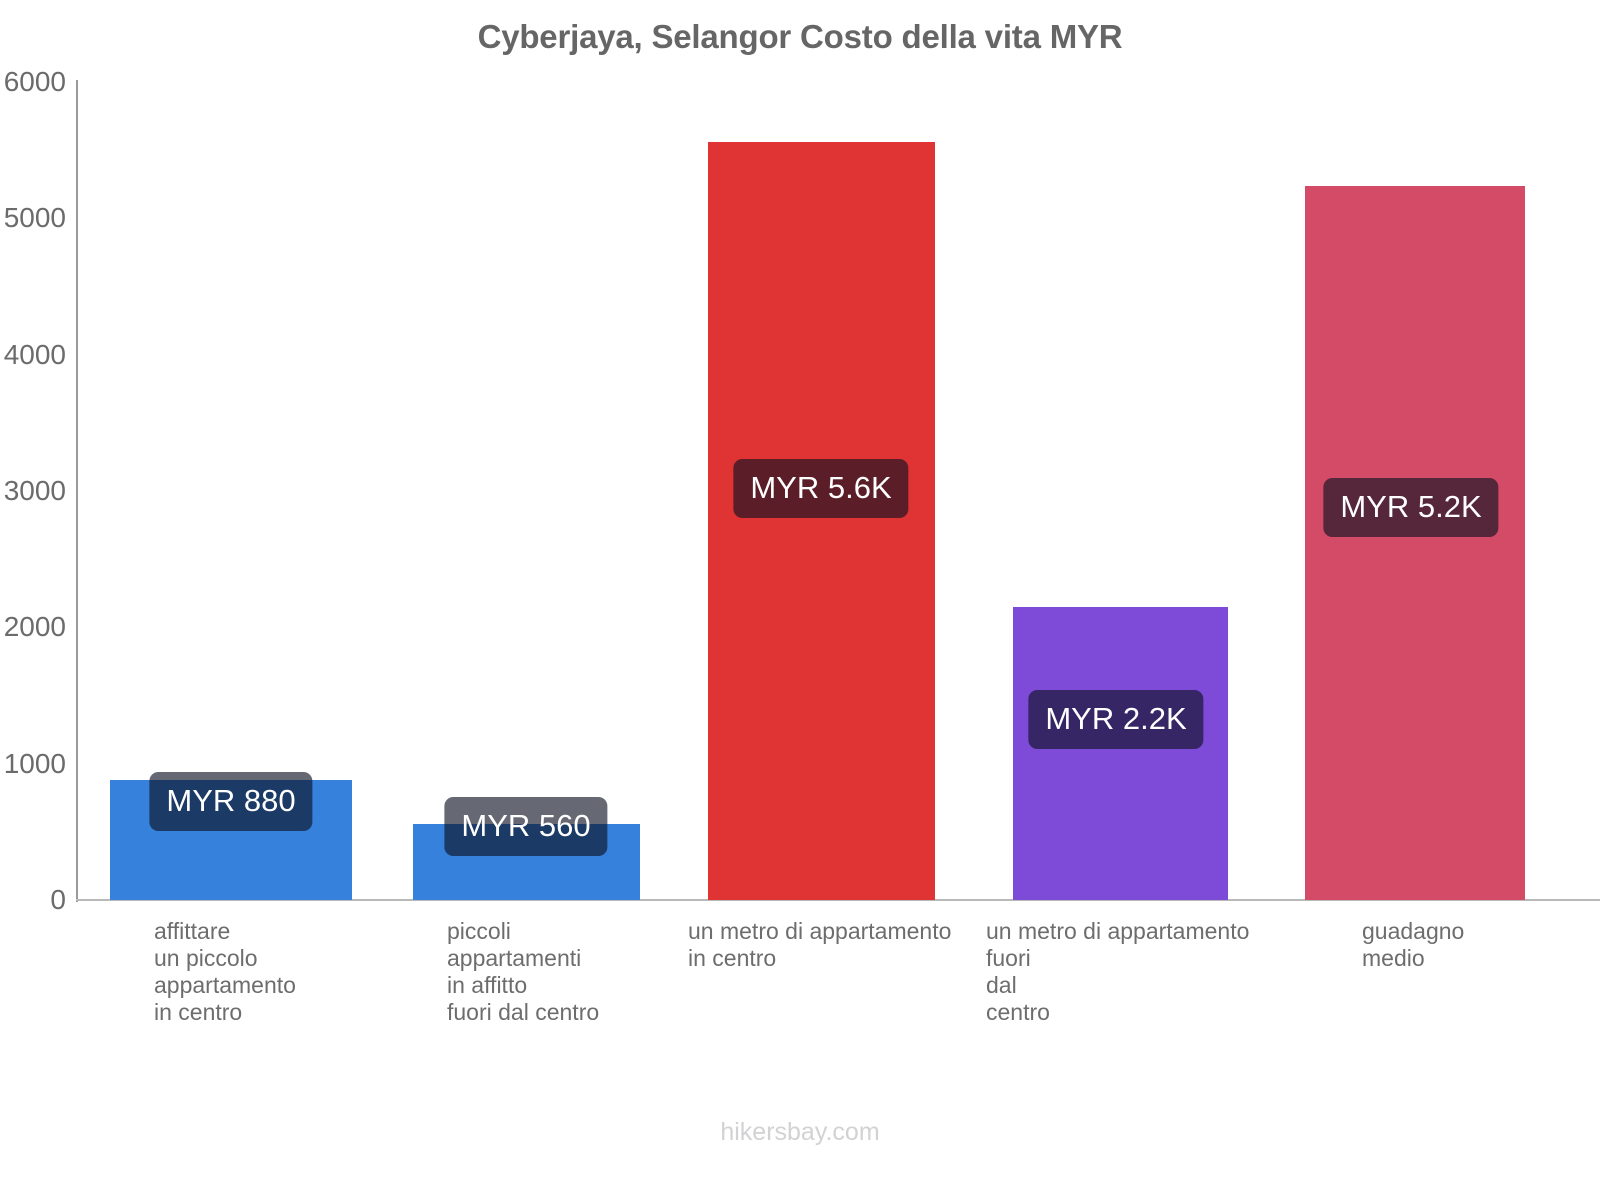 Image resolution: width=1600 pixels, height=1200 pixels. What do you see at coordinates (34, 490) in the screenshot?
I see `y-axis-tick-label: 3000` at bounding box center [34, 490].